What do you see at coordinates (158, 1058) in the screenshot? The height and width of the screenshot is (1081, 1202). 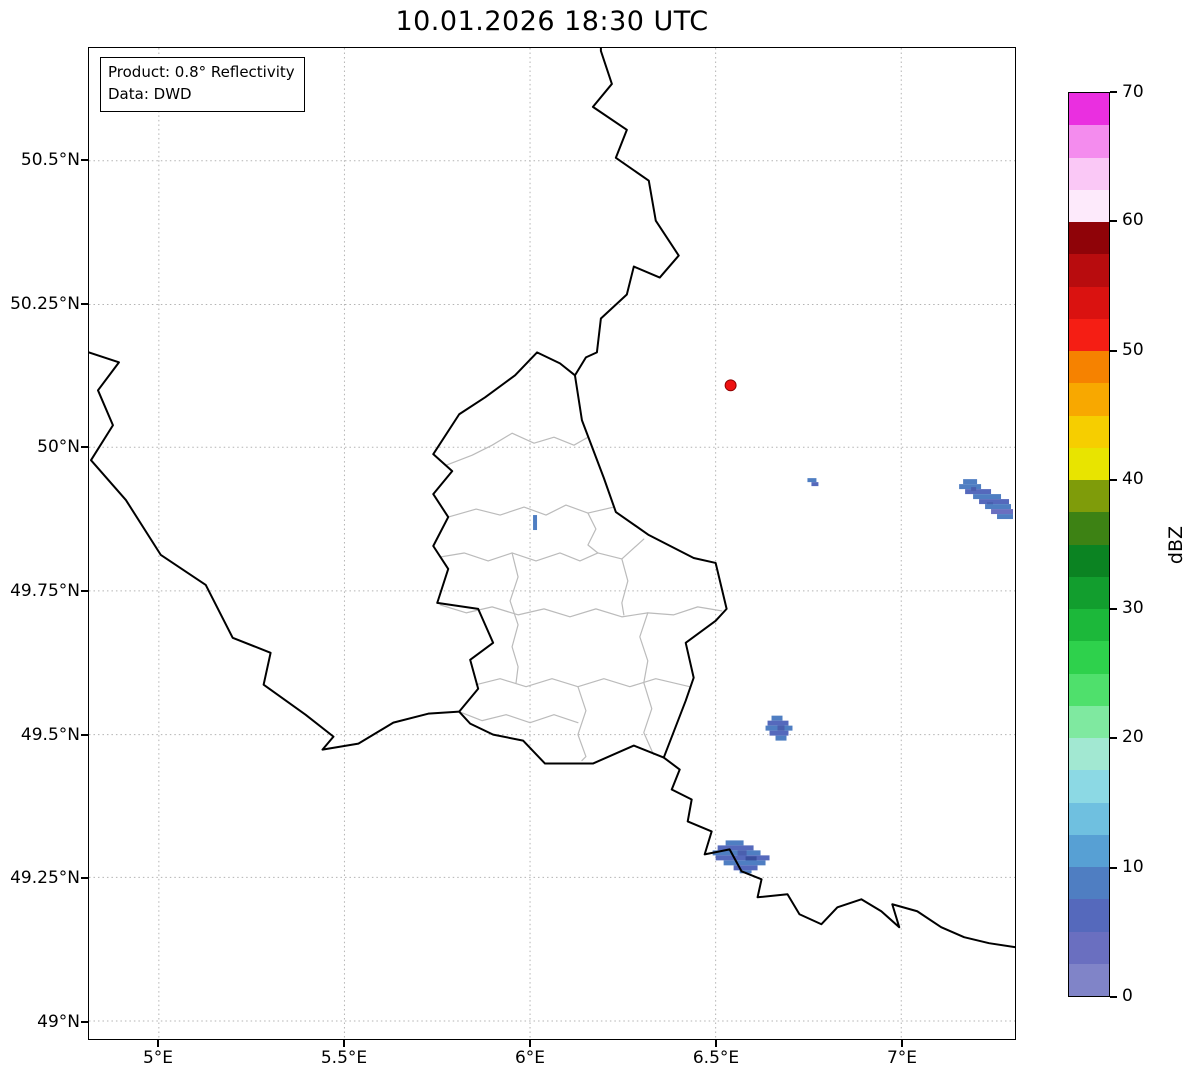 I see `x-tick-label: 5°E` at bounding box center [158, 1058].